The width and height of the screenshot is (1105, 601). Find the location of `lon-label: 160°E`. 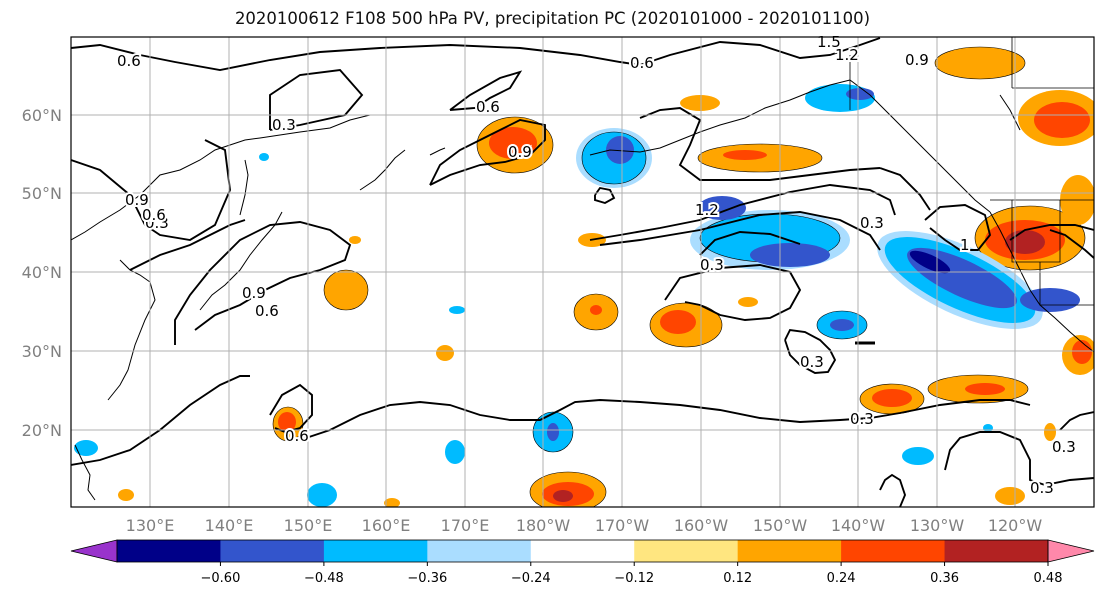

lon-label: 160°E is located at coordinates (386, 525).